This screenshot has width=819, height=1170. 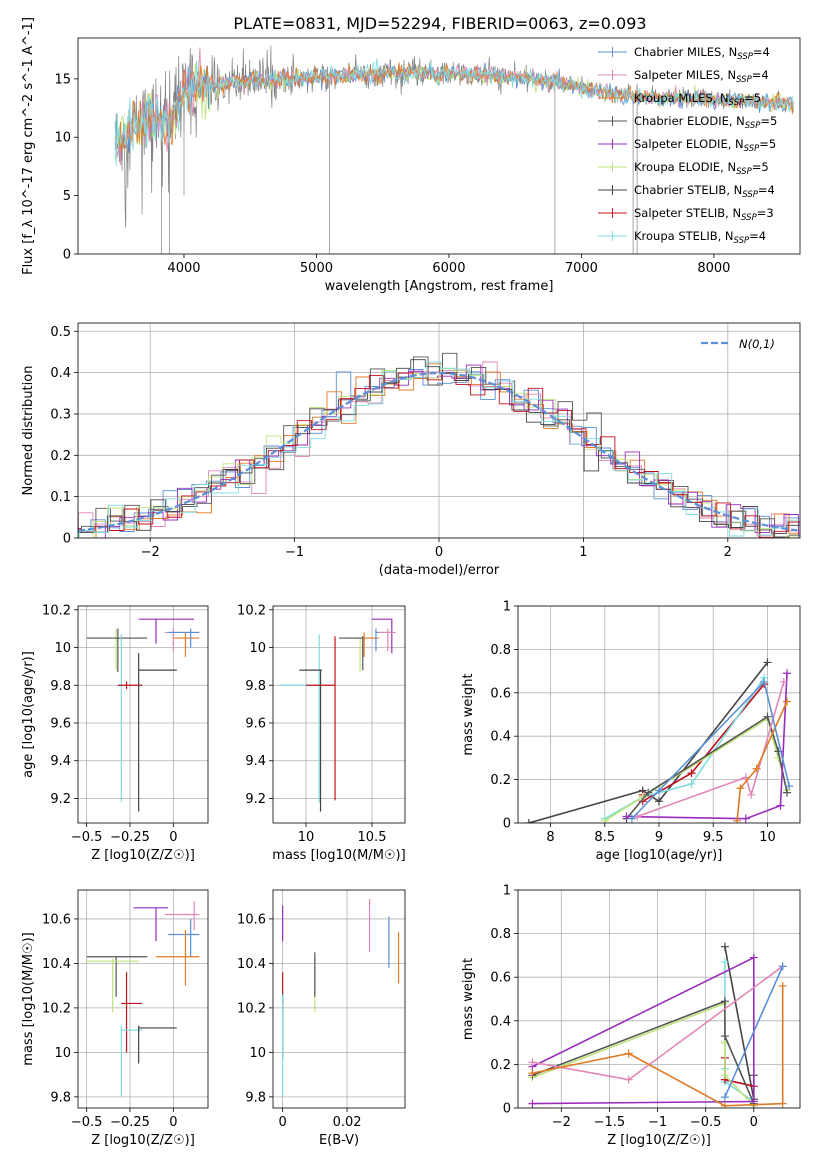 I want to click on weight-series-chabrier_miles, so click(x=710, y=750).